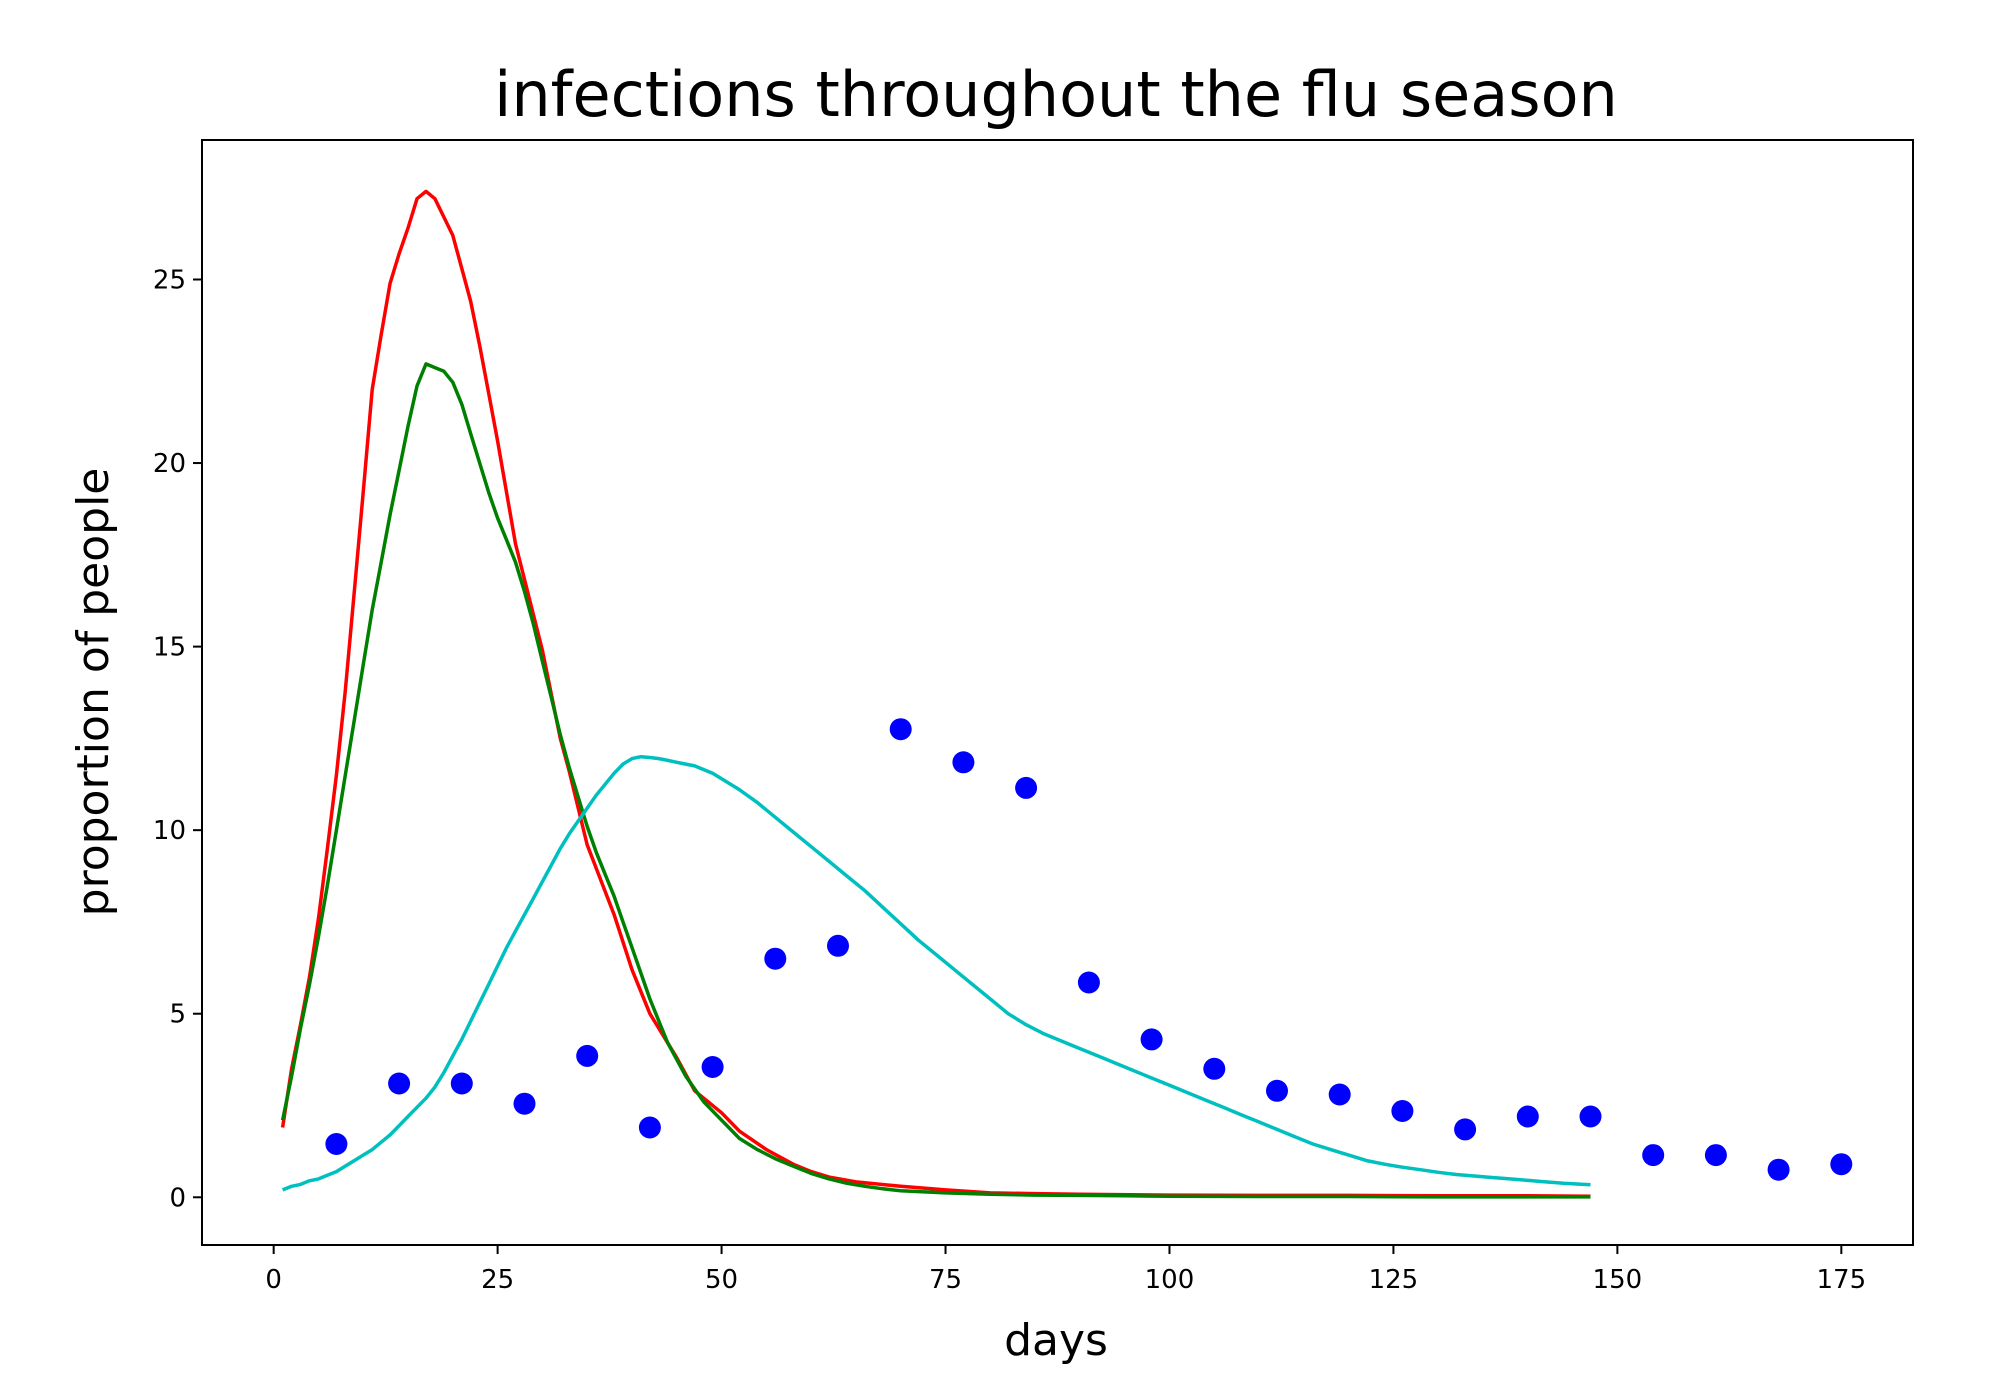 The width and height of the screenshot is (2000, 1375). What do you see at coordinates (177, 1198) in the screenshot?
I see `y-tick-label: 0` at bounding box center [177, 1198].